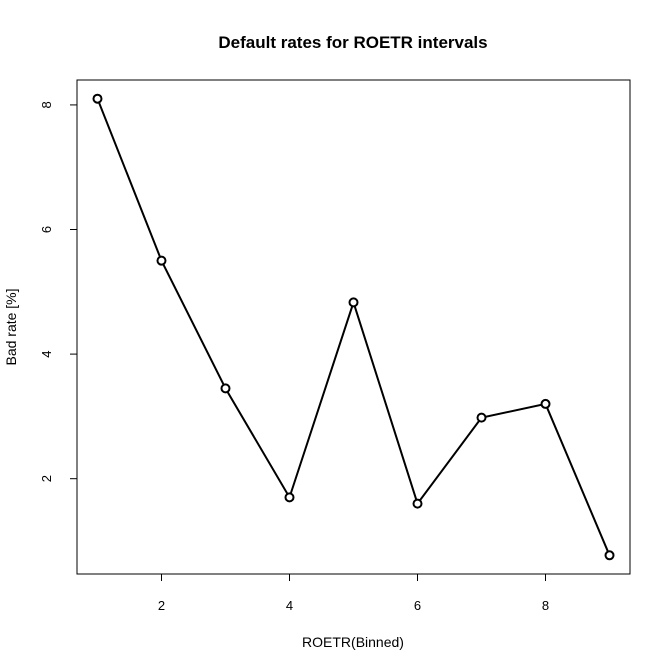 This screenshot has width=666, height=670. I want to click on y-tick-label: 4, so click(46, 353).